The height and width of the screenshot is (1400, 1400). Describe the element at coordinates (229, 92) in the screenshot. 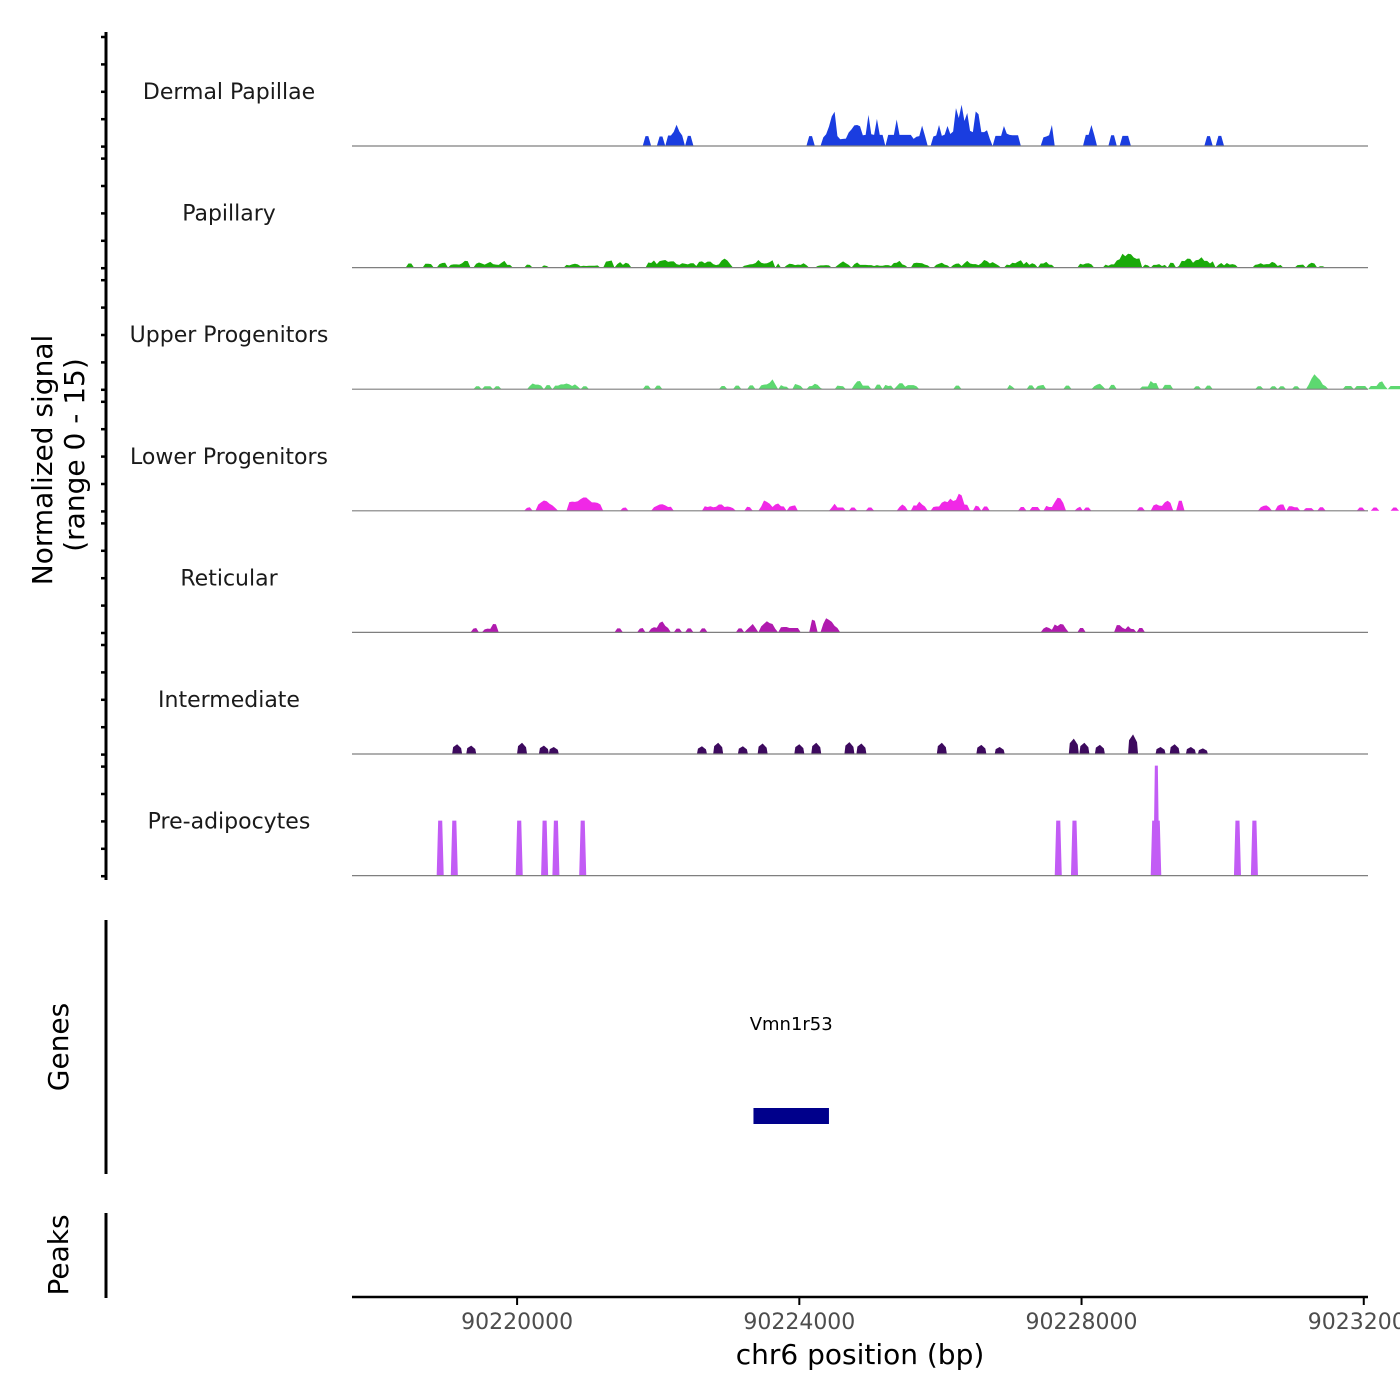

I see `track-label: Dermal Papillae` at that location.